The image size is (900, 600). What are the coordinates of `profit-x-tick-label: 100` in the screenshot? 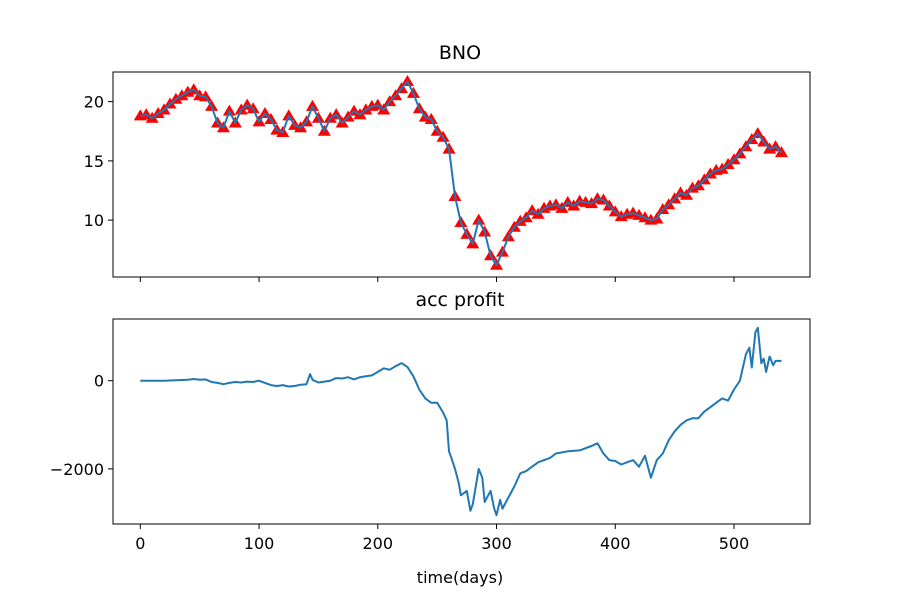 It's located at (259, 543).